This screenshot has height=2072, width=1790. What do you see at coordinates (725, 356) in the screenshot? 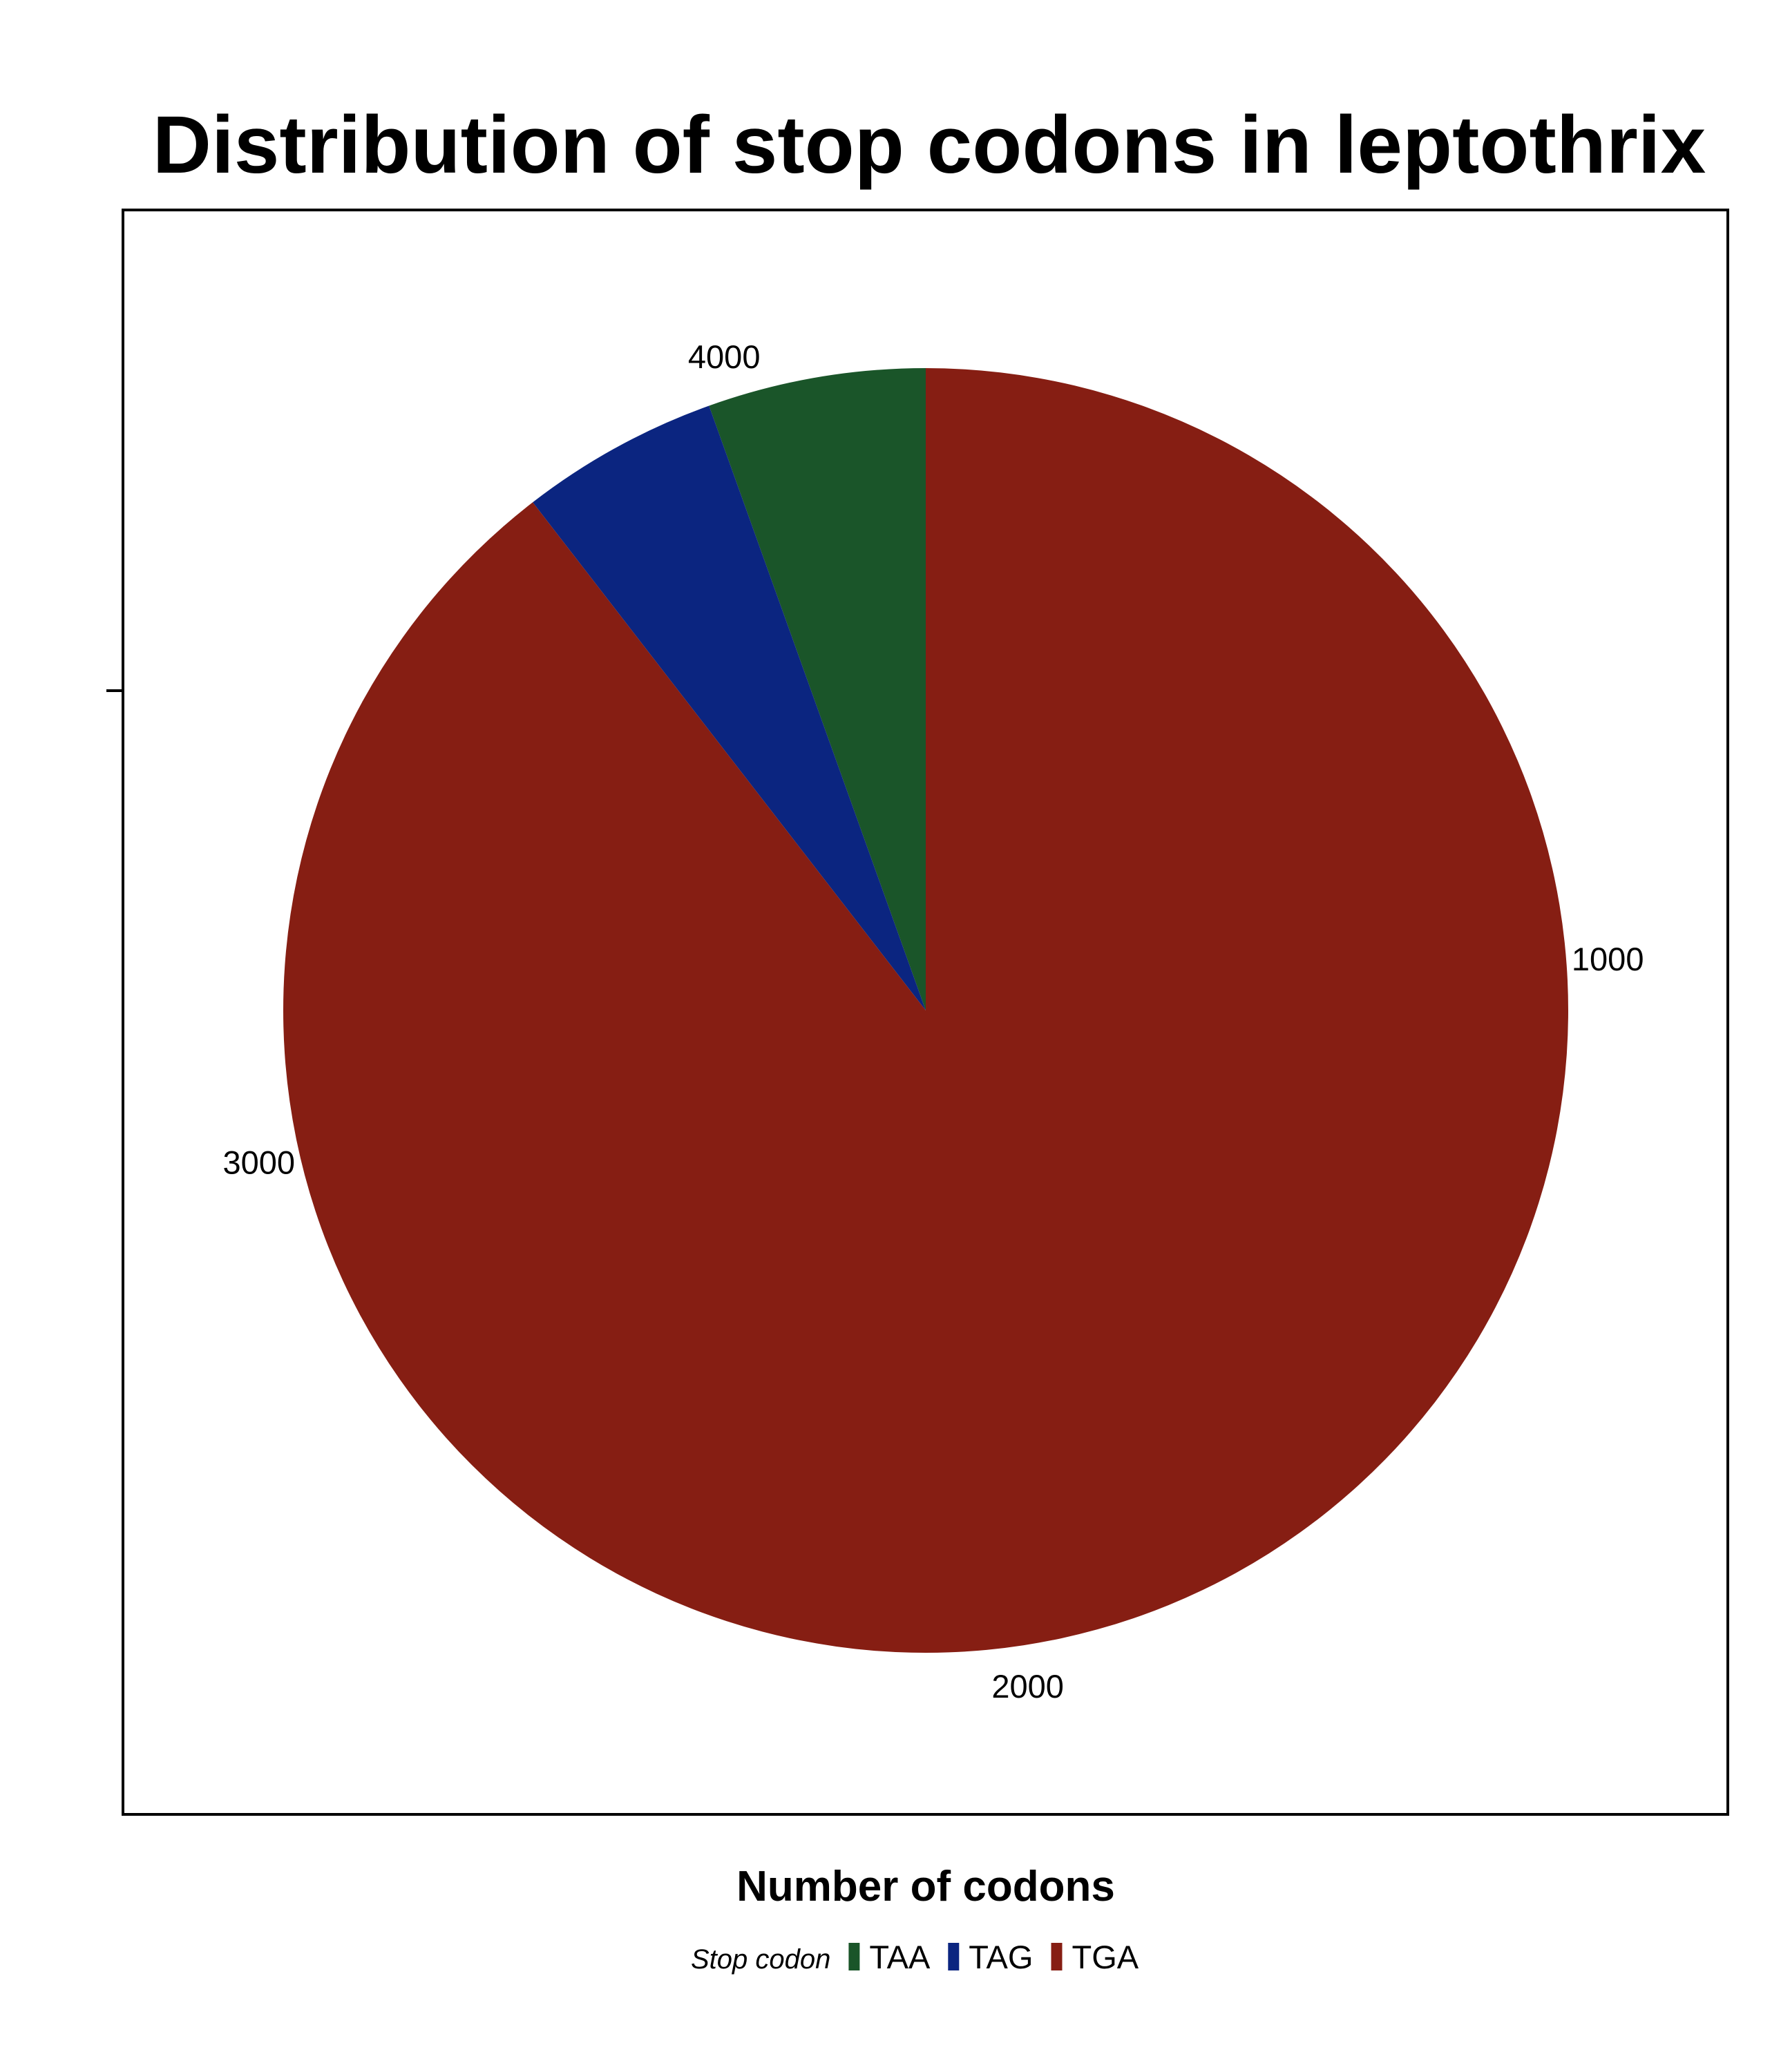
I see `tick-label-4000: 4000` at bounding box center [725, 356].